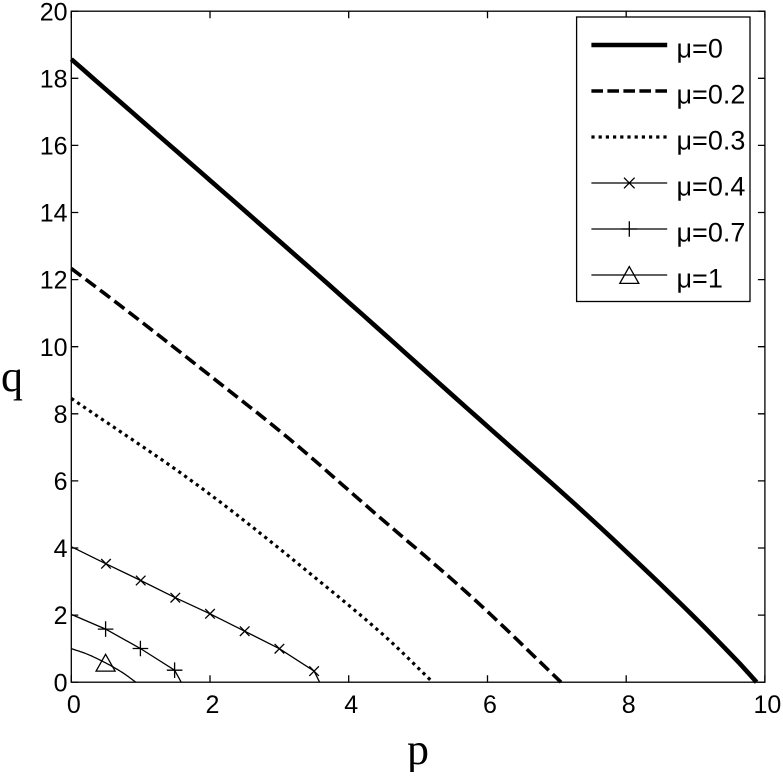  I want to click on svg-text: μ=1, so click(700, 278).